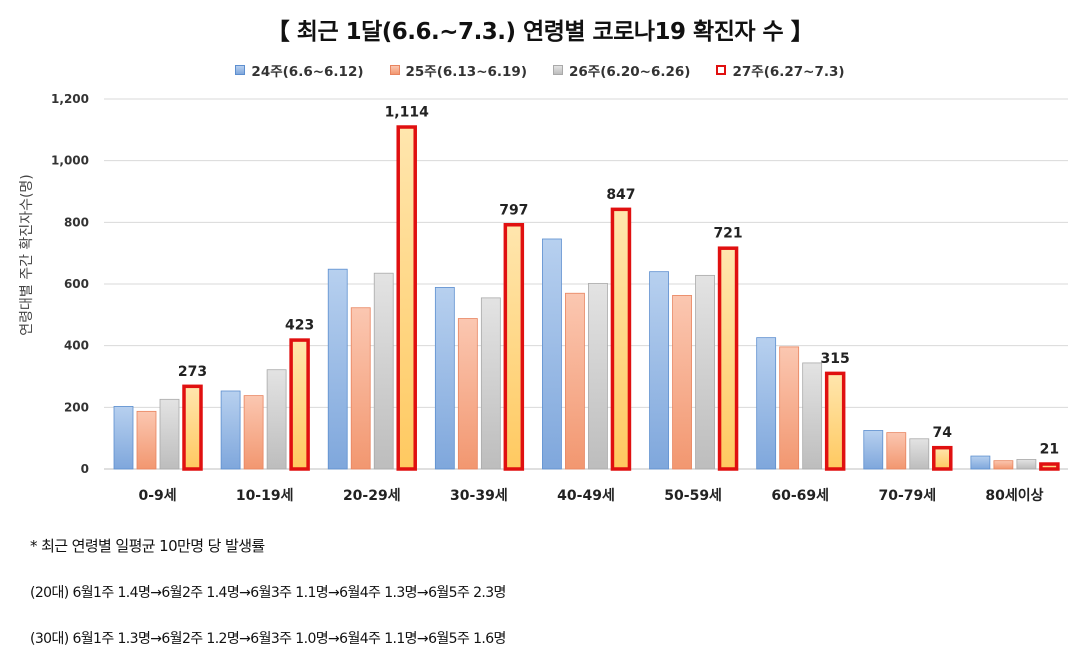 This screenshot has height=667, width=1080. What do you see at coordinates (230, 430) in the screenshot?
I see `bar-24주-10-19세` at bounding box center [230, 430].